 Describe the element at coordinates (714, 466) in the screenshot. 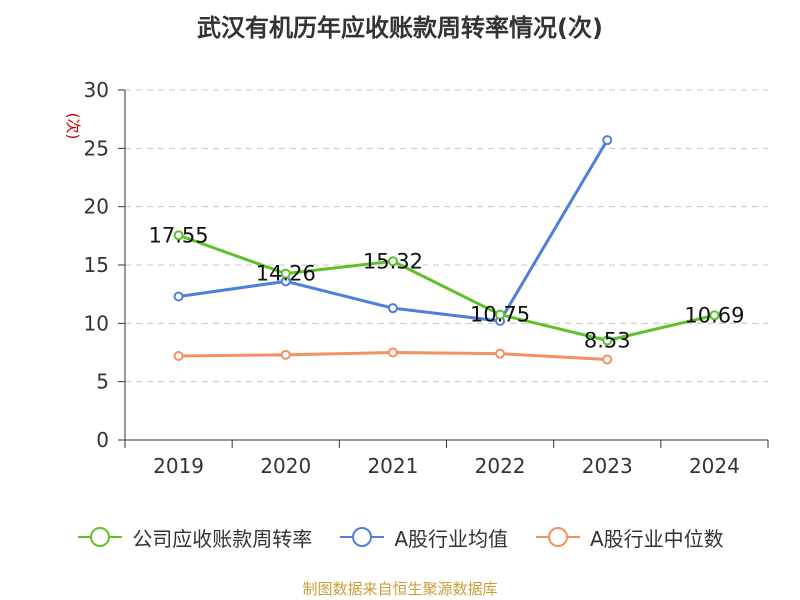

I see `x-tick-label: 2024` at that location.